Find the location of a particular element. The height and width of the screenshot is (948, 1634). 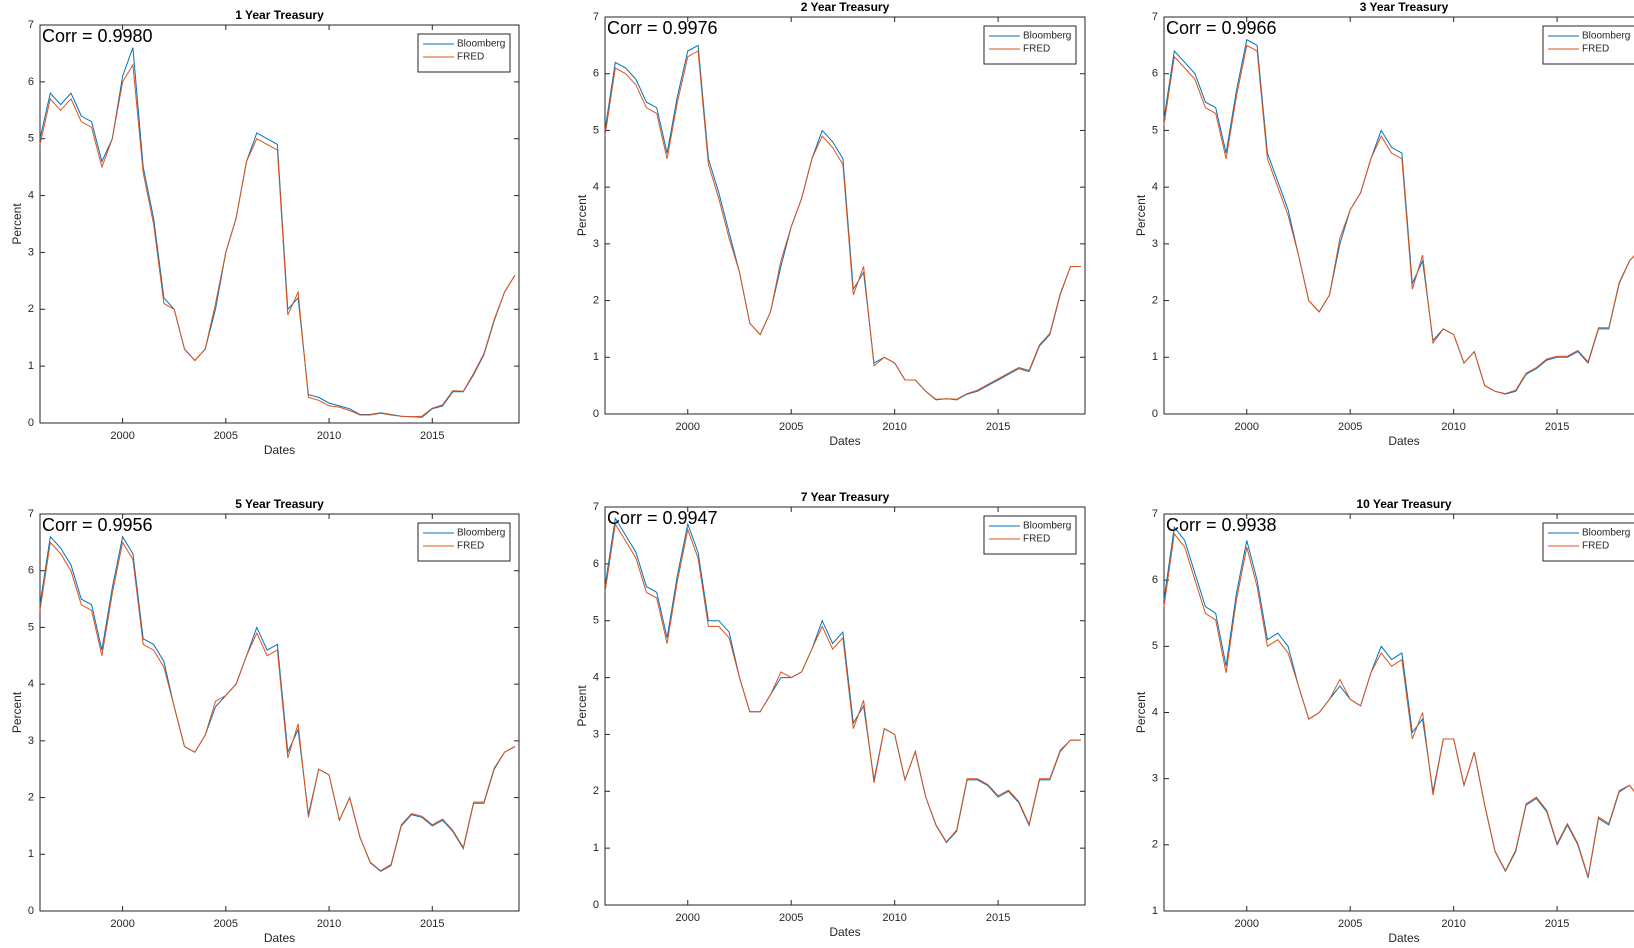

chart-title: 3 Year Treasury is located at coordinates (1404, 7).